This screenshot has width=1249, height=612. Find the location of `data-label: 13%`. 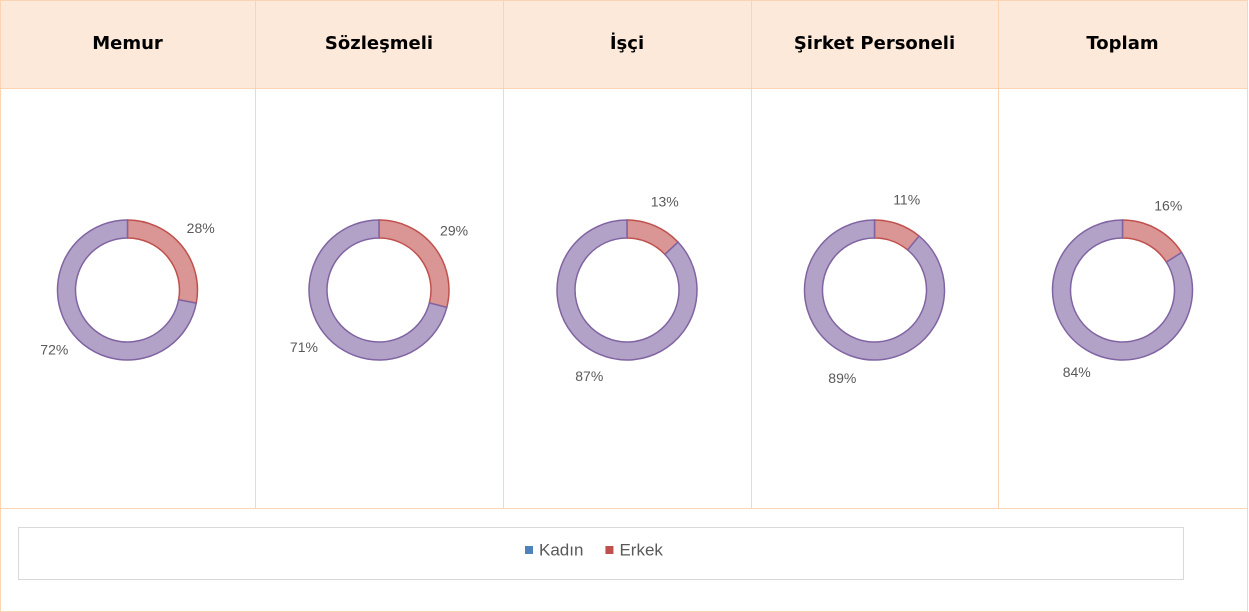

data-label: 13% is located at coordinates (665, 202).